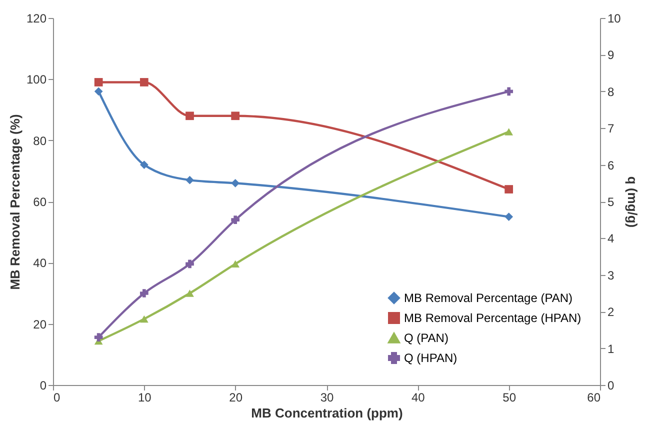  Describe the element at coordinates (40, 141) in the screenshot. I see `y-tick-label: 80` at that location.